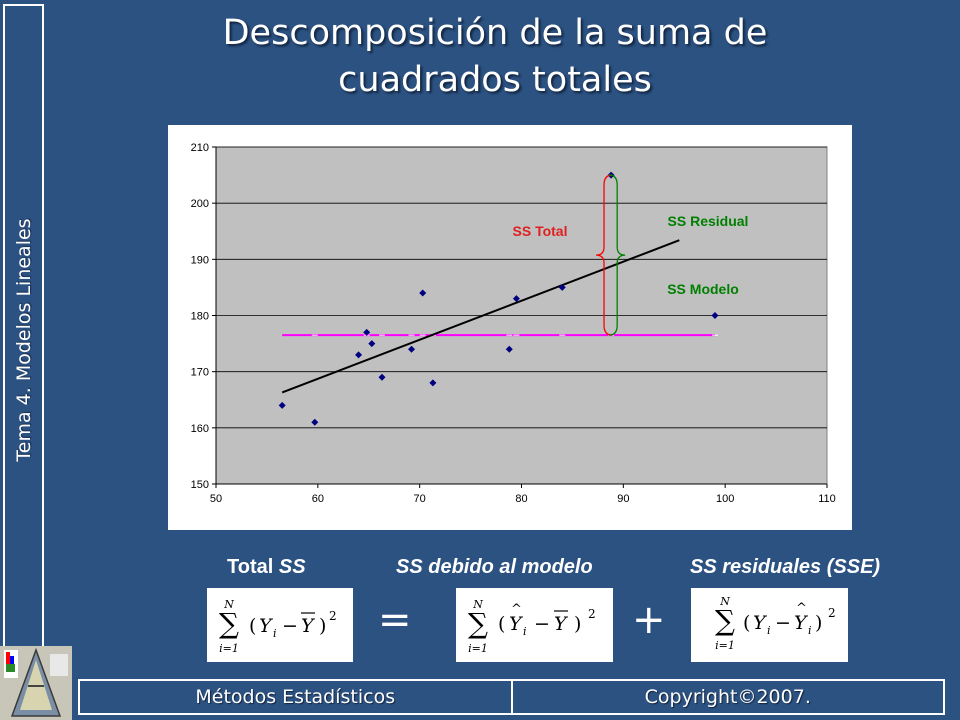 Image resolution: width=960 pixels, height=720 pixels. Describe the element at coordinates (200, 260) in the screenshot. I see `y-tick-label-190: 190` at that location.